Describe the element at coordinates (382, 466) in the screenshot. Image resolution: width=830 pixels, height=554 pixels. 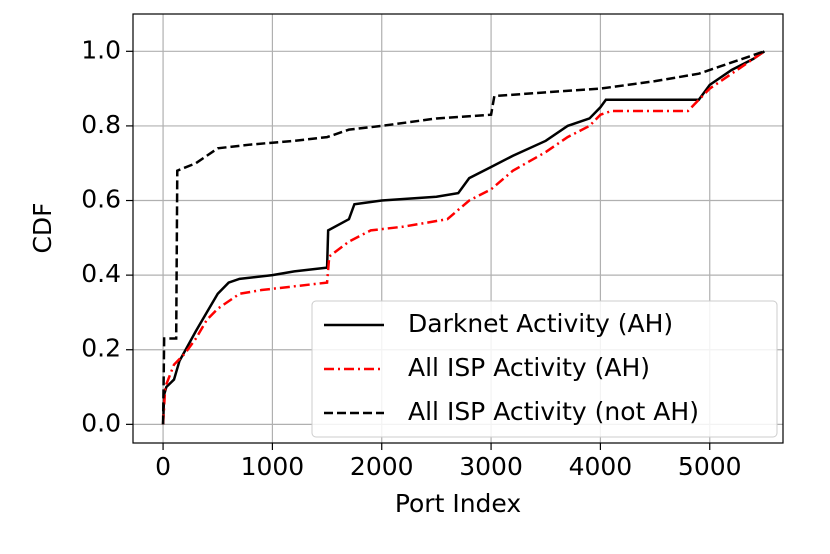
I see `x-tick-label: 2000` at that location.